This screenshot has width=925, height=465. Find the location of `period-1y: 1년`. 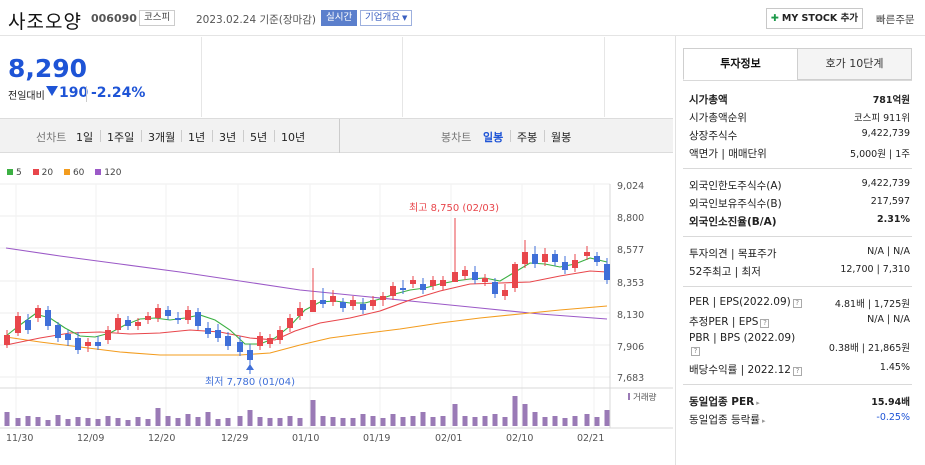

period-1y: 1년 is located at coordinates (197, 137).